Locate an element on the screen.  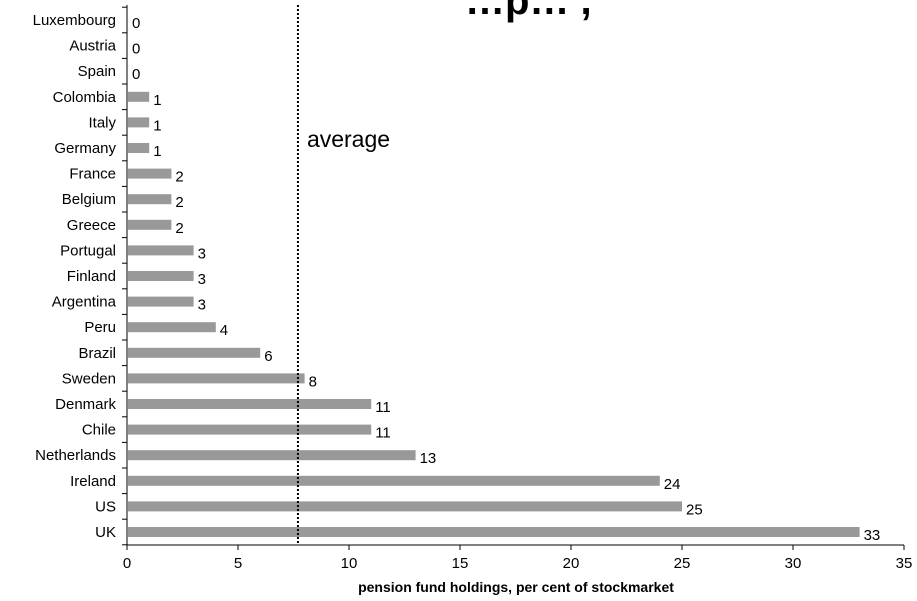
category-label-us: US is located at coordinates (105, 506).